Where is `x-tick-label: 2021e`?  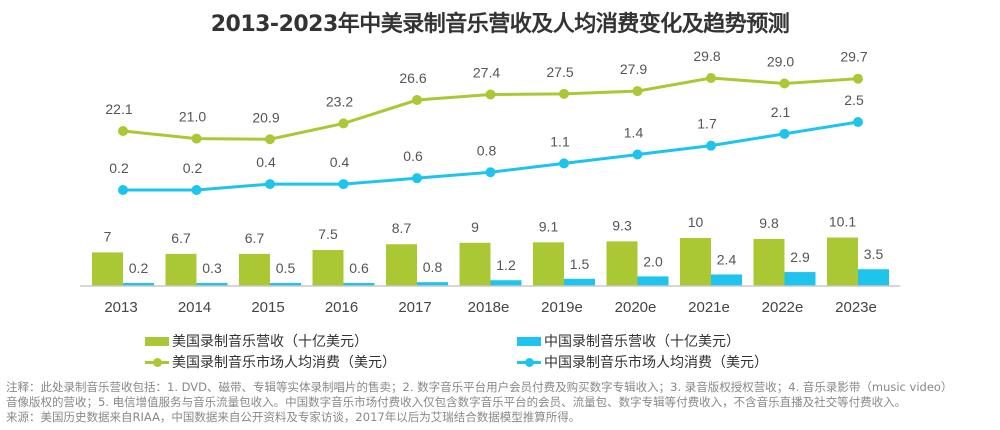
x-tick-label: 2021e is located at coordinates (709, 307).